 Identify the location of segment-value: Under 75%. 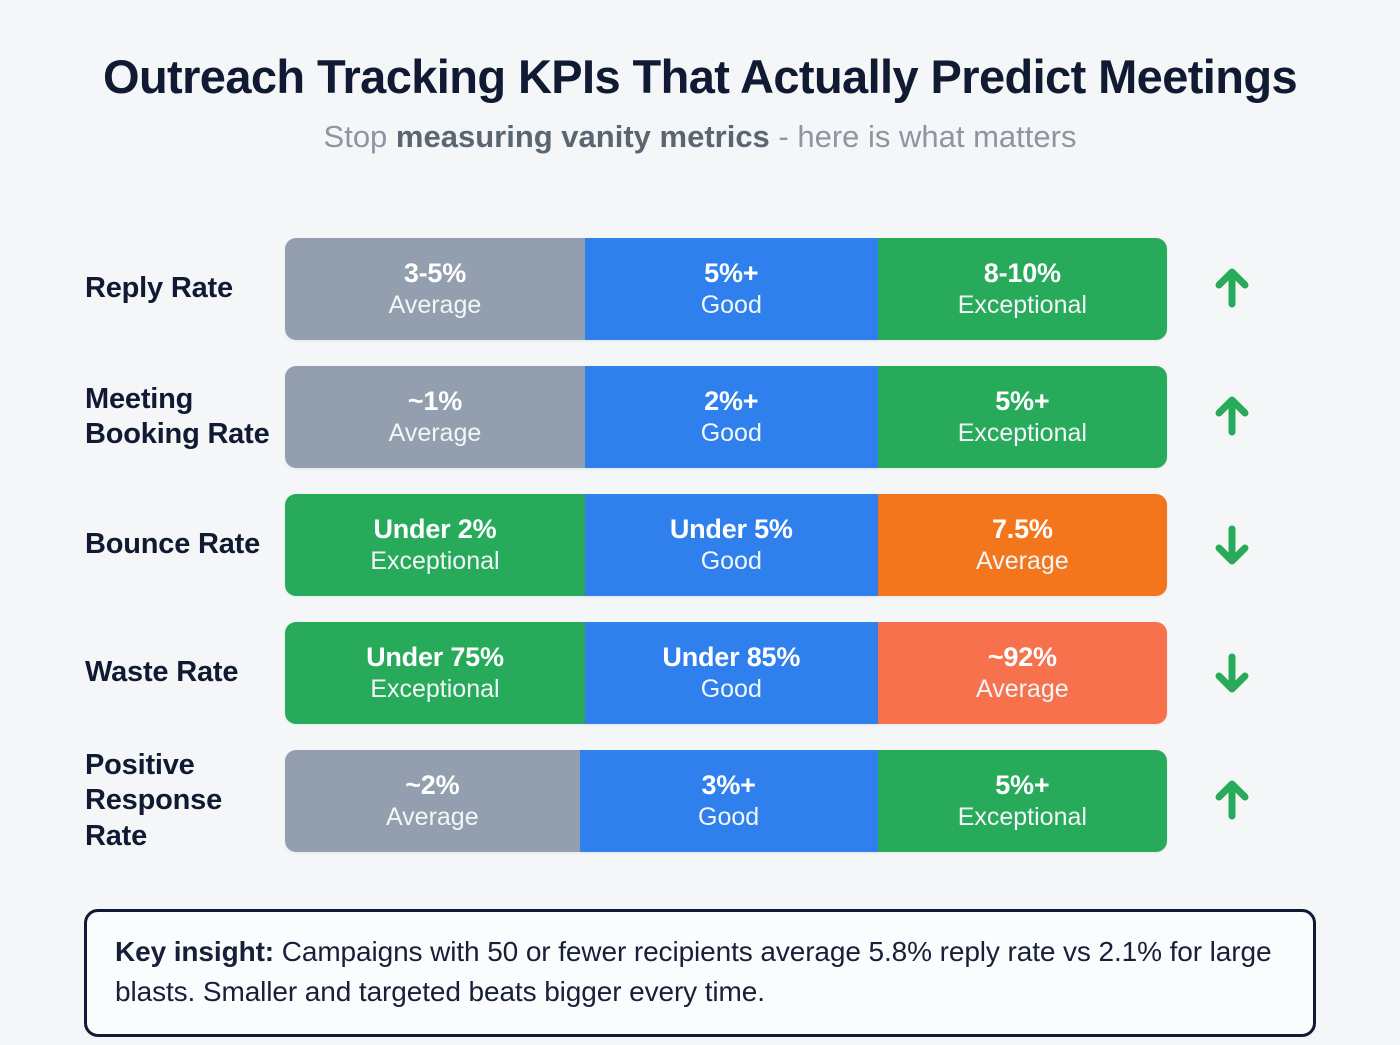
(435, 657).